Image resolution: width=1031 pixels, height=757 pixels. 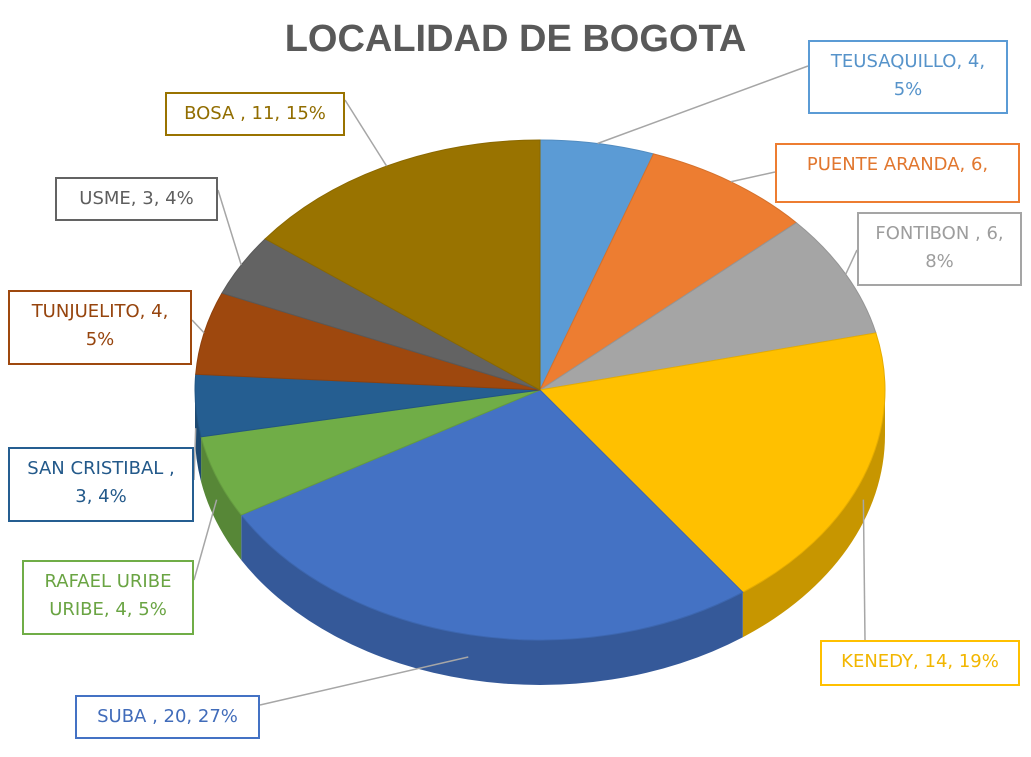 What do you see at coordinates (101, 484) in the screenshot?
I see `data-label: SAN CRISTIBAL , 3, 4%` at bounding box center [101, 484].